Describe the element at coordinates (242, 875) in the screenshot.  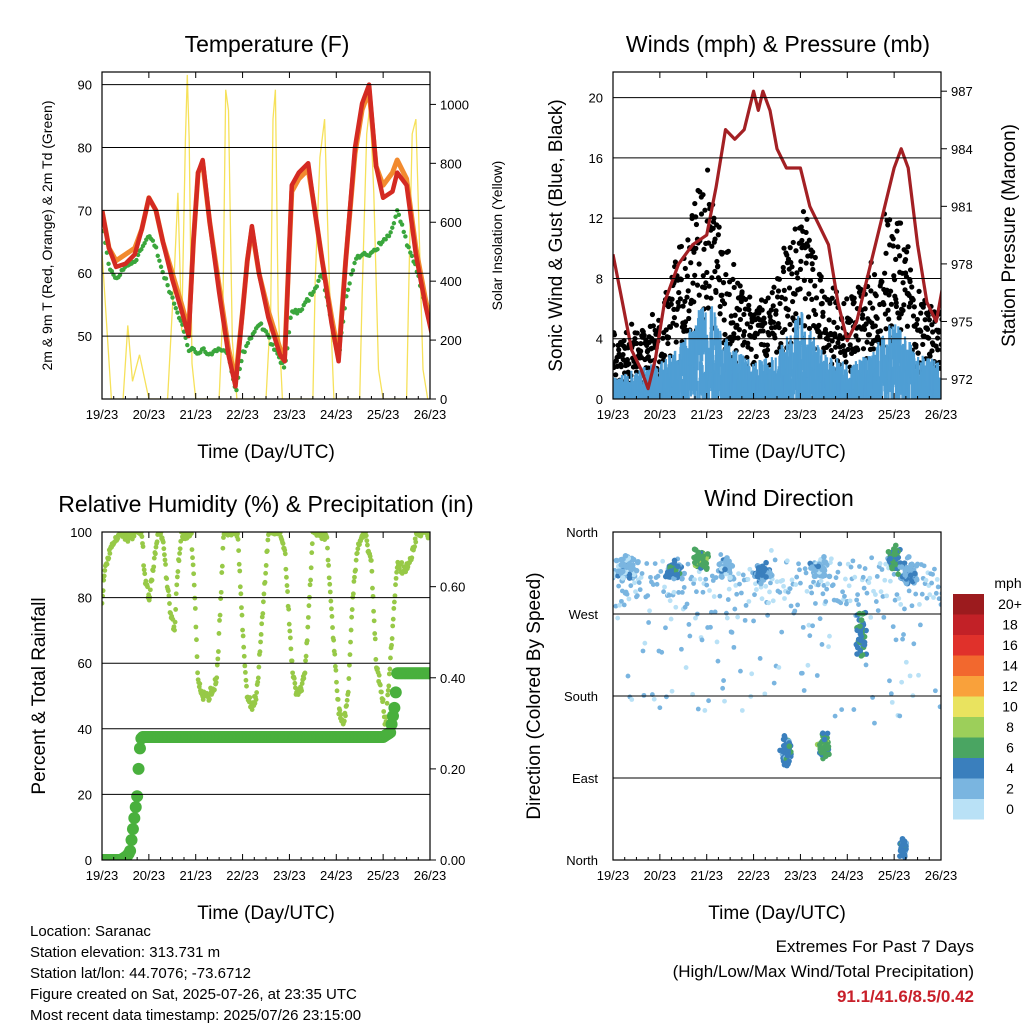
I see `x-tick-label: 22/23` at that location.